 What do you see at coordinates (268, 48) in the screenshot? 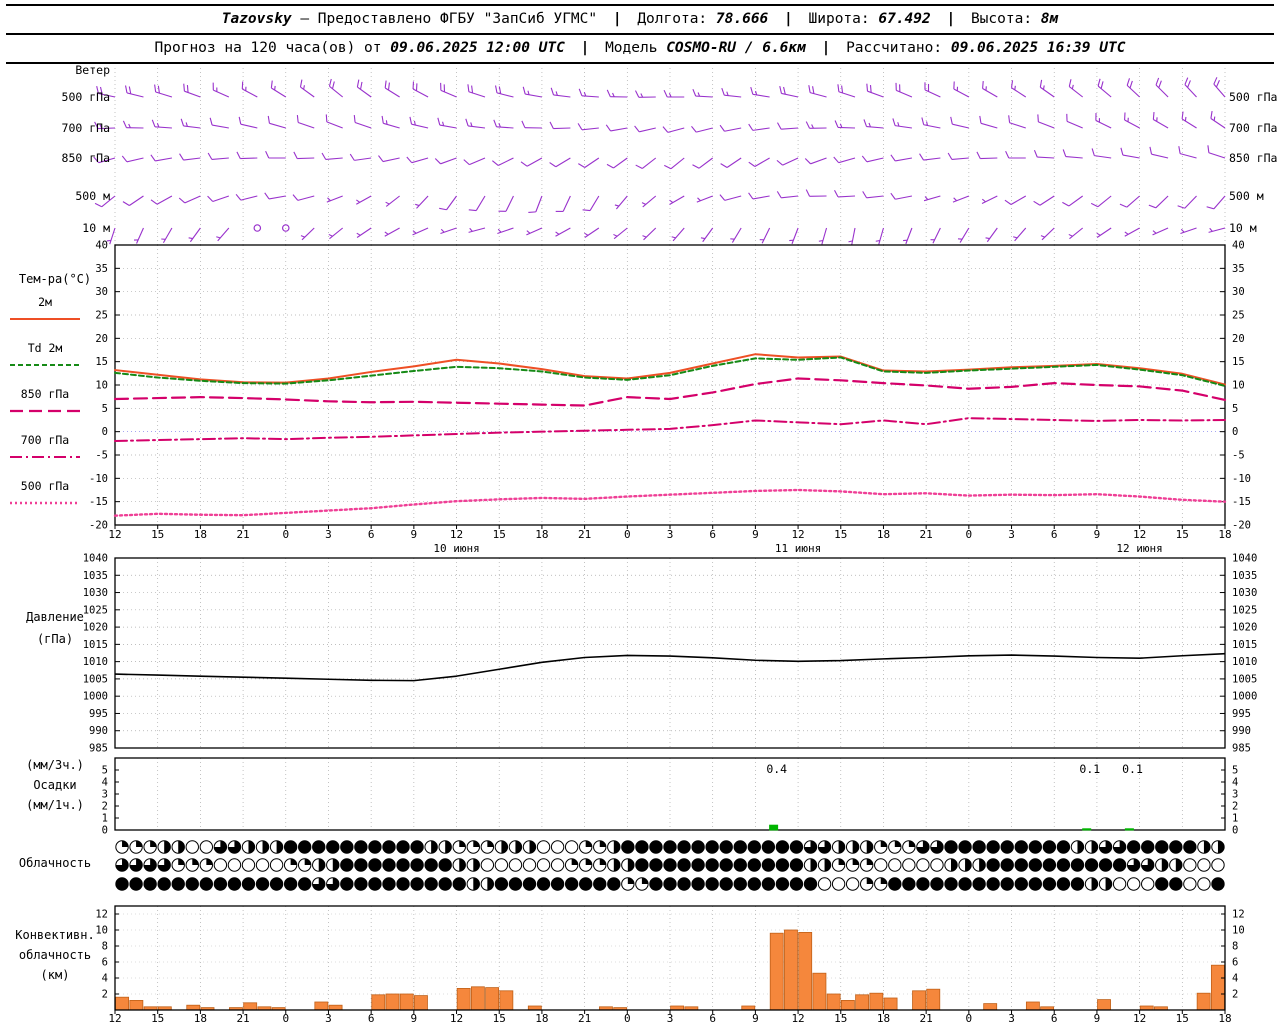
I see `forecast-label: Прогноз на 120 часа(ов) от` at bounding box center [268, 48].